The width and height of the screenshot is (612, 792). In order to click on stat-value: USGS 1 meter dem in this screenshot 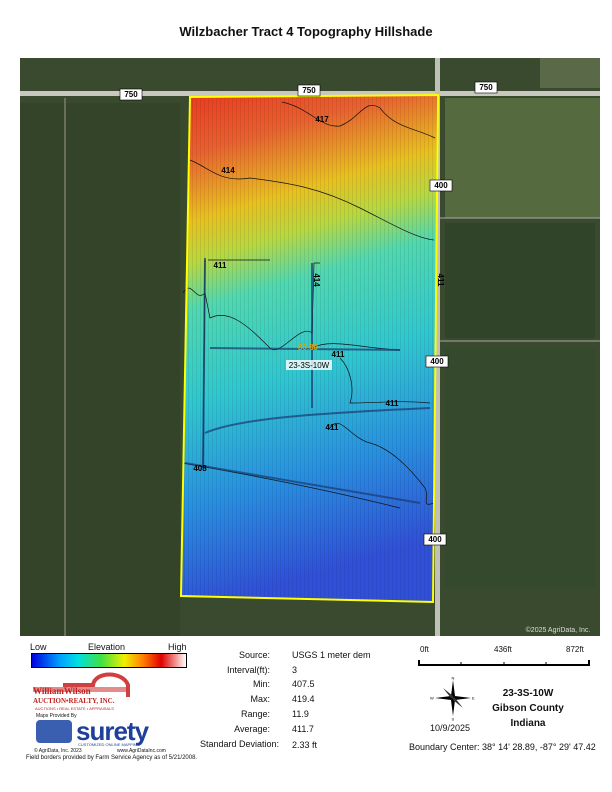, I will do `click(331, 655)`.